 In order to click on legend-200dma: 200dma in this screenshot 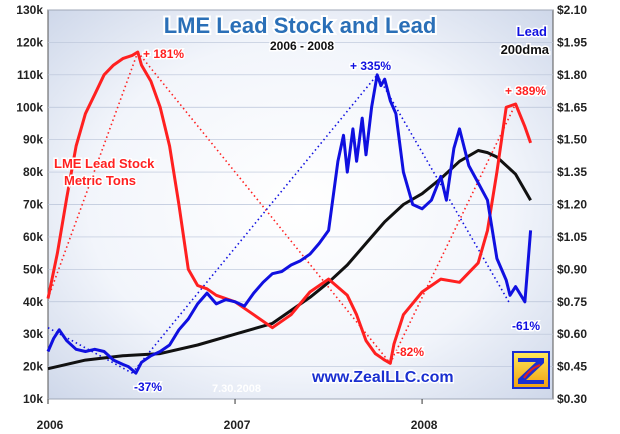, I will do `click(525, 49)`.